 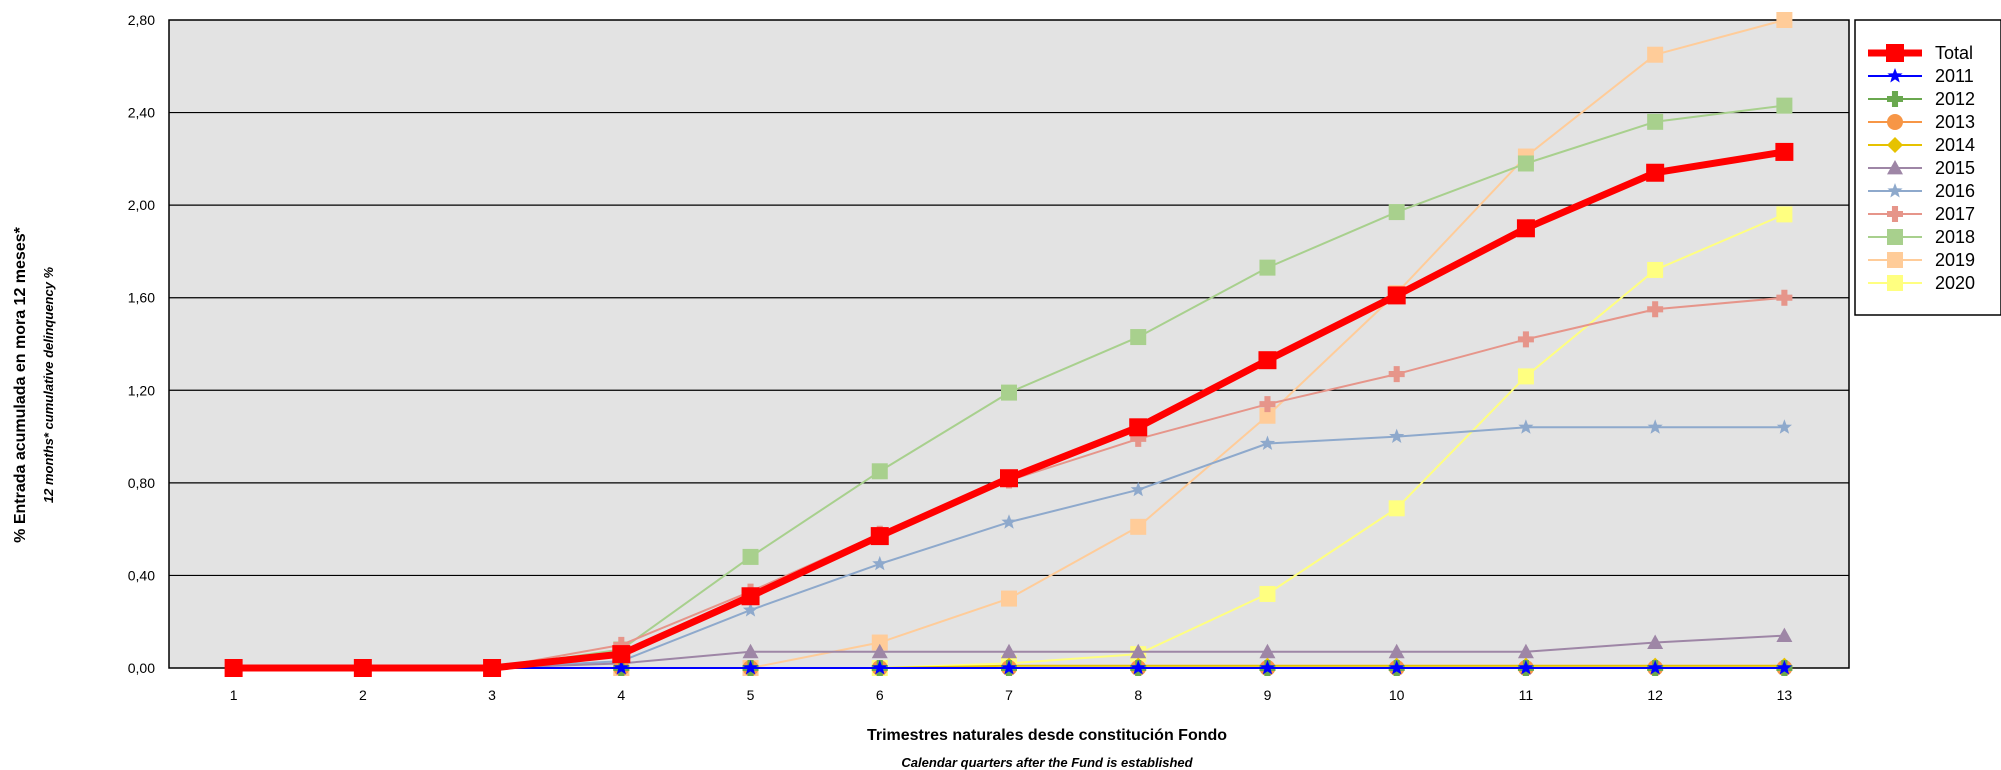 What do you see at coordinates (1955, 99) in the screenshot?
I see `legend-label: 2012` at bounding box center [1955, 99].